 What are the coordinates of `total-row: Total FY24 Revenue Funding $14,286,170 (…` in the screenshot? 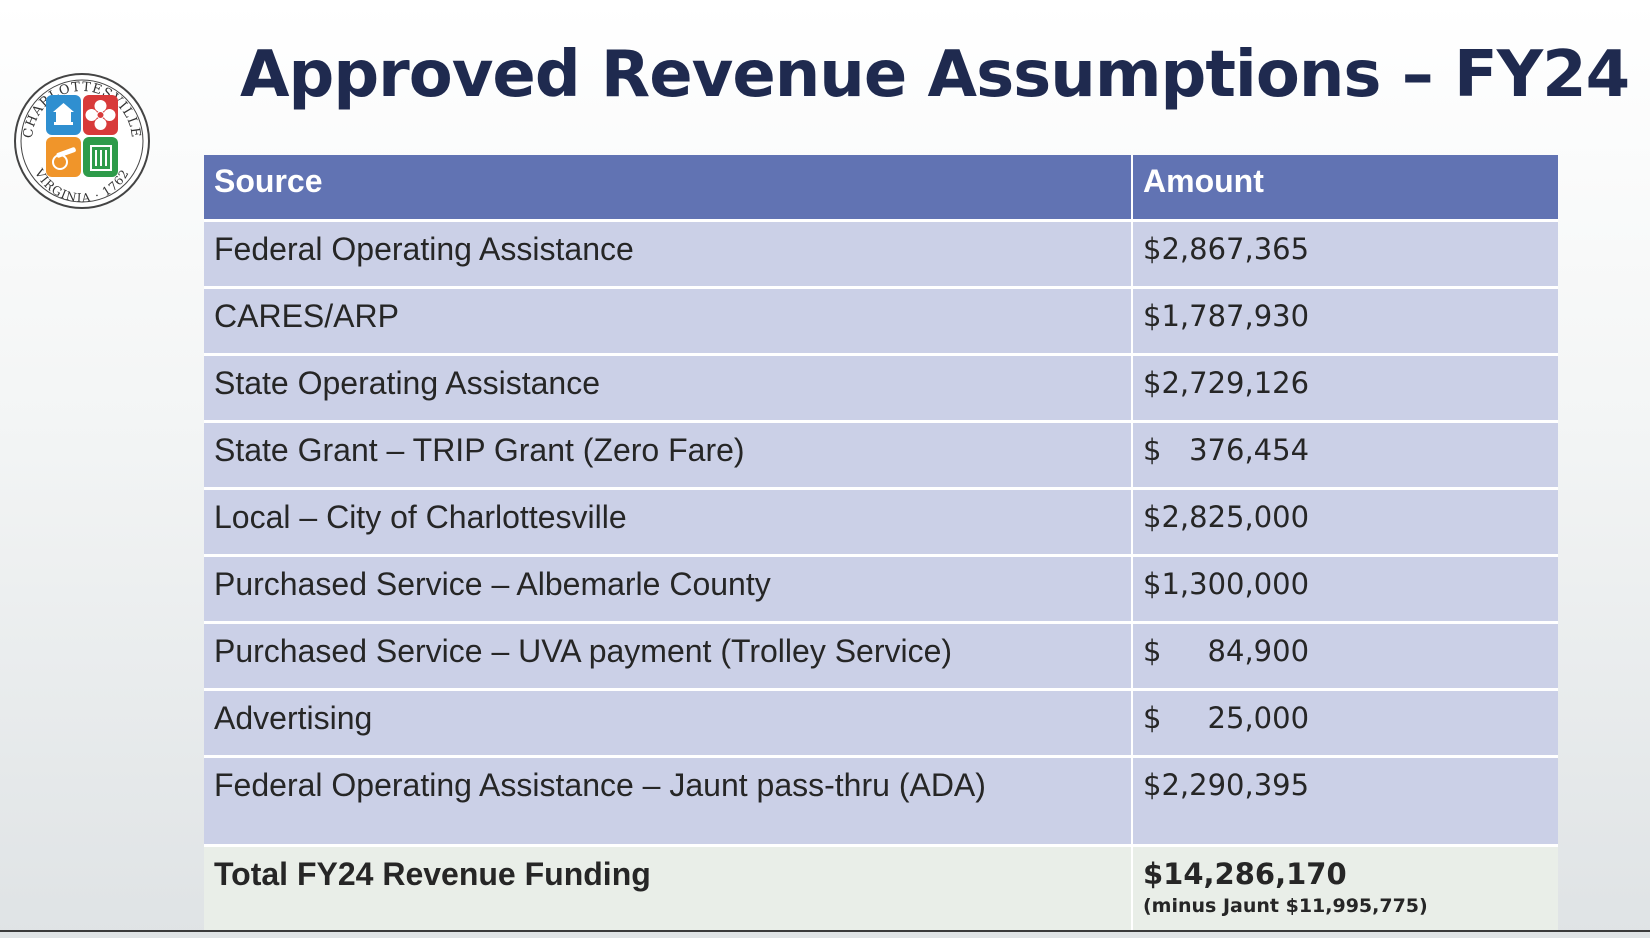 It's located at (881, 887).